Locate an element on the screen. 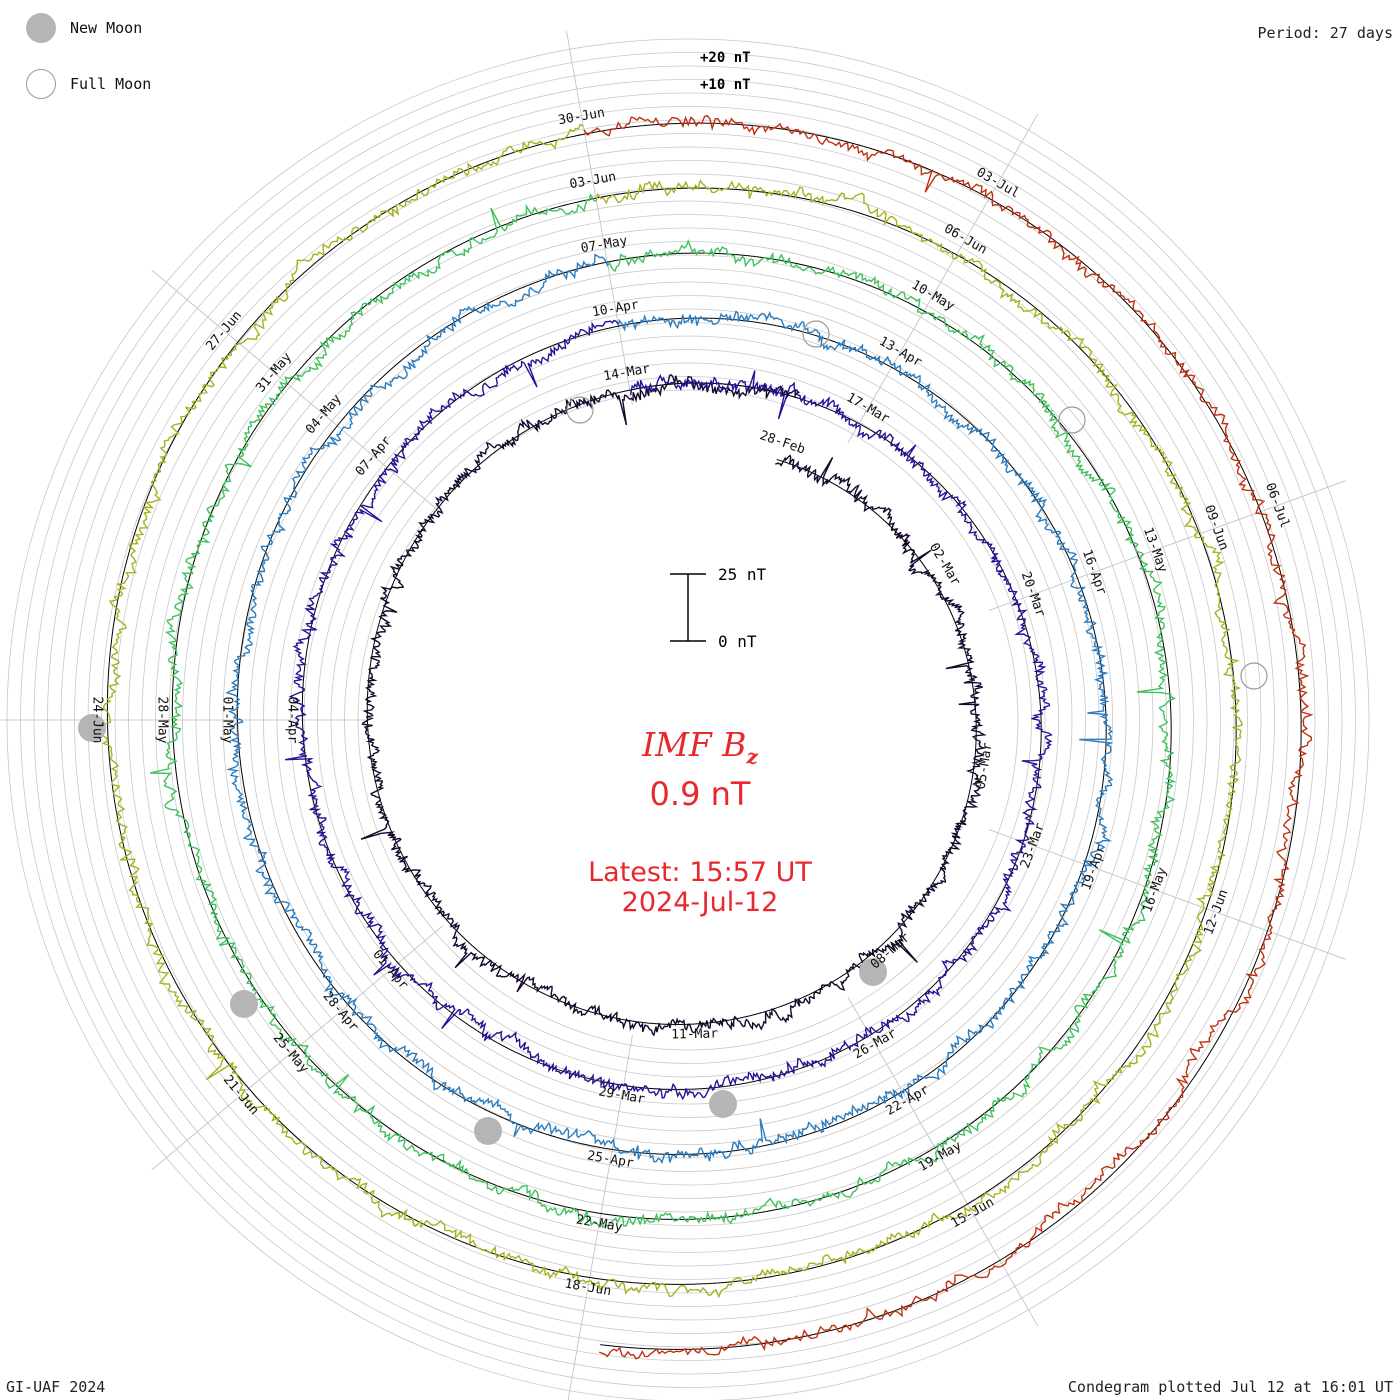 The width and height of the screenshot is (1400, 1400). date-label: 04-Apr is located at coordinates (291, 720).